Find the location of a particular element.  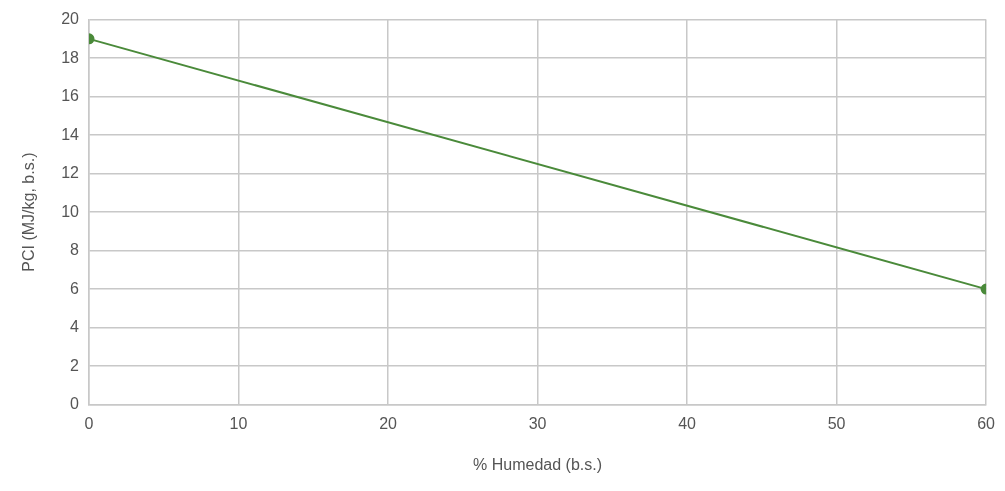

y-tick-label: 12 is located at coordinates (70, 173).